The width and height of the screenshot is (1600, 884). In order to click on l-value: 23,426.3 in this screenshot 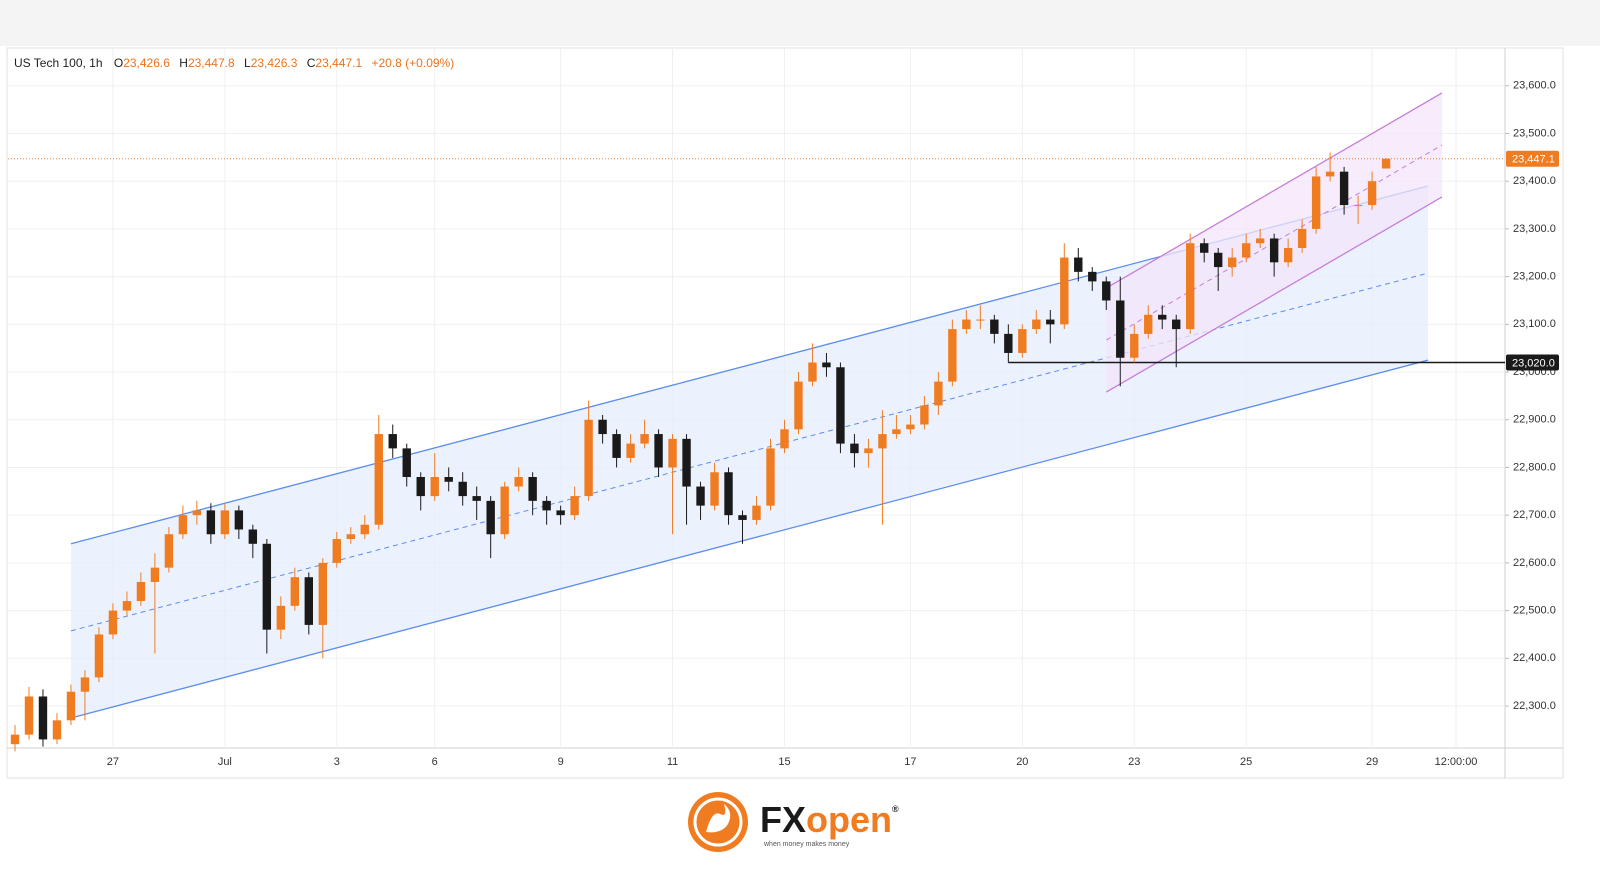, I will do `click(274, 63)`.